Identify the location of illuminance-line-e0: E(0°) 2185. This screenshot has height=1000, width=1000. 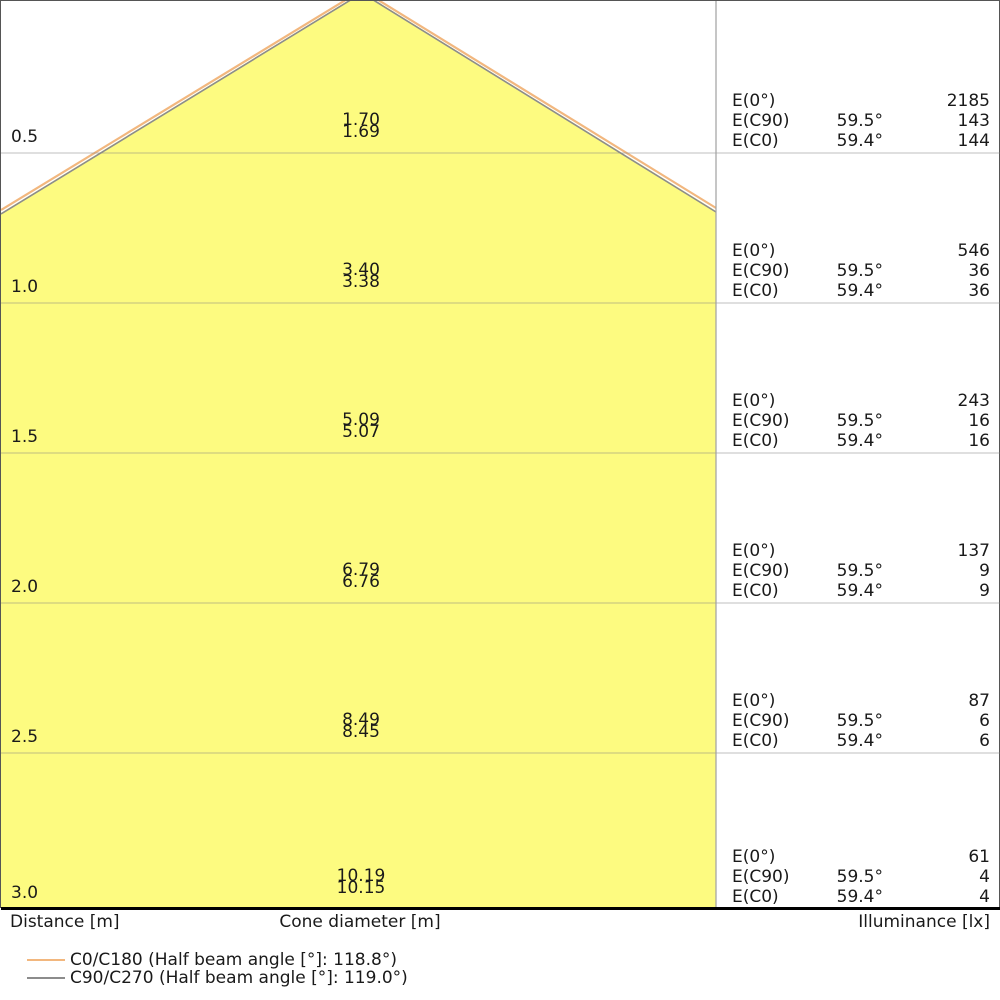
(858, 101).